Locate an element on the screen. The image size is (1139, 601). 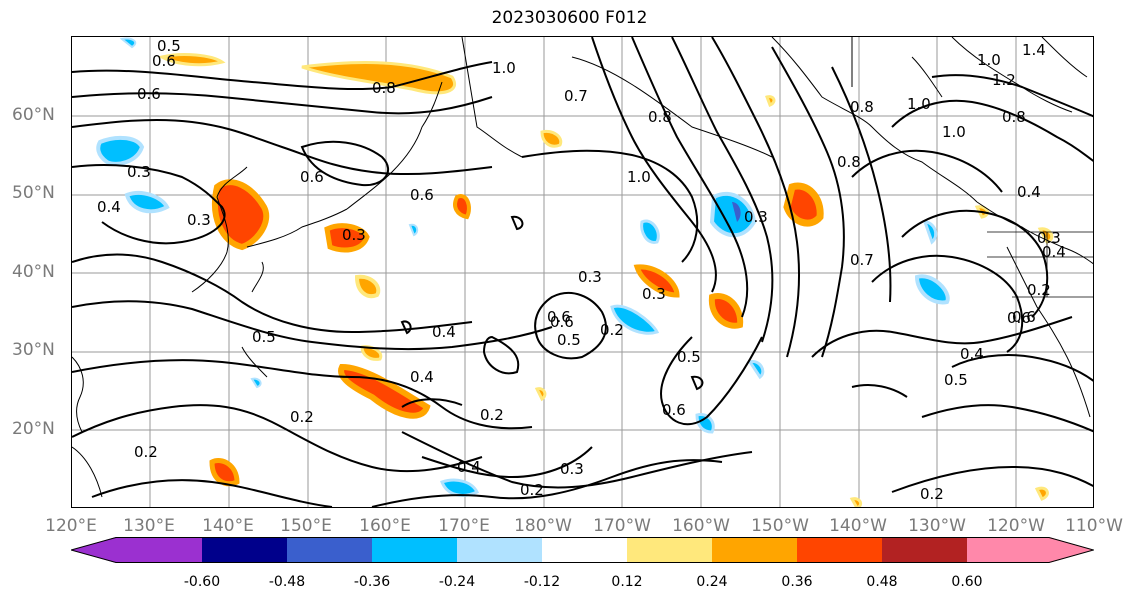
colorbar is located at coordinates (582, 550).